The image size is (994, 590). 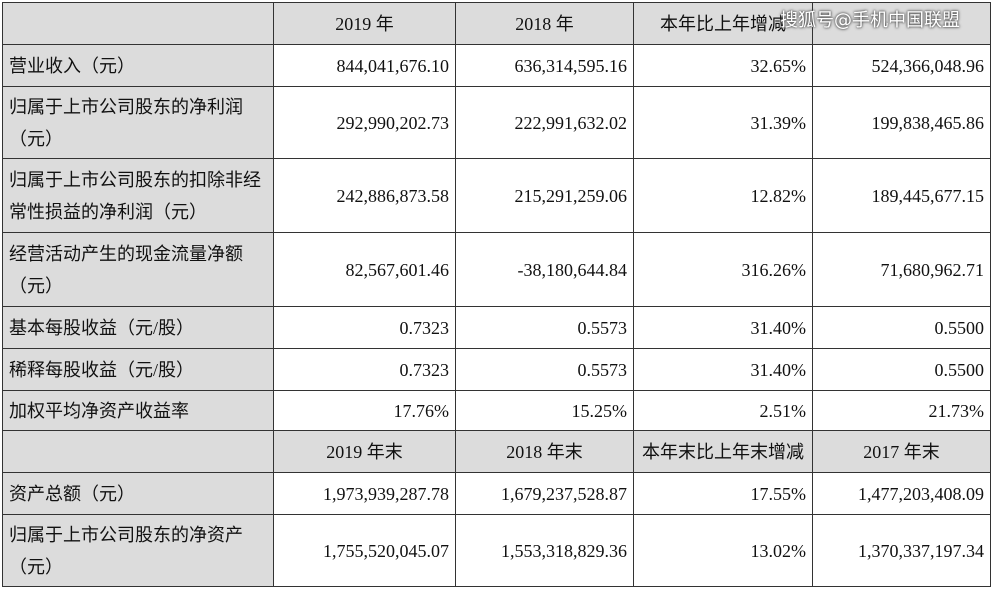 I want to click on value-cell: 524,366,048.96, so click(x=901, y=65).